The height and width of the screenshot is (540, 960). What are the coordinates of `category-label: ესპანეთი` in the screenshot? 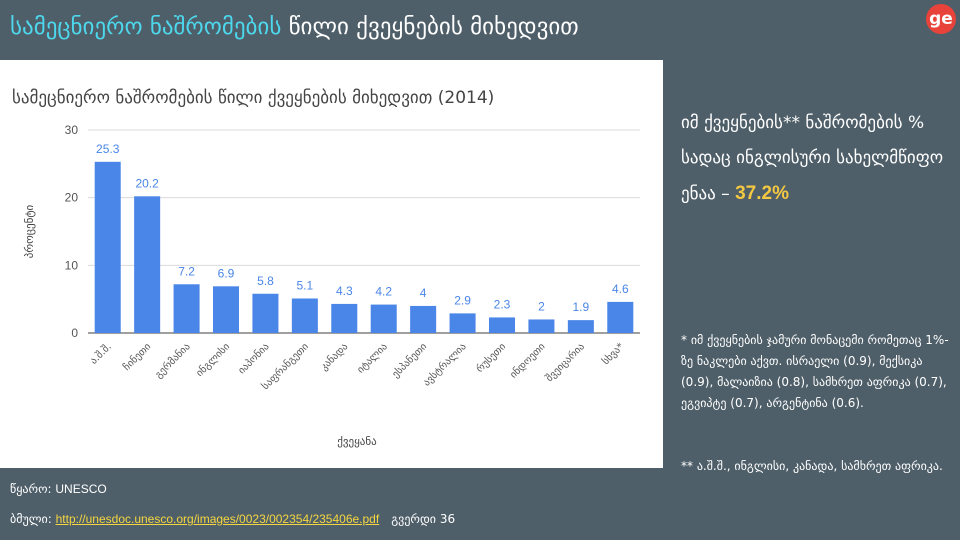 It's located at (410, 361).